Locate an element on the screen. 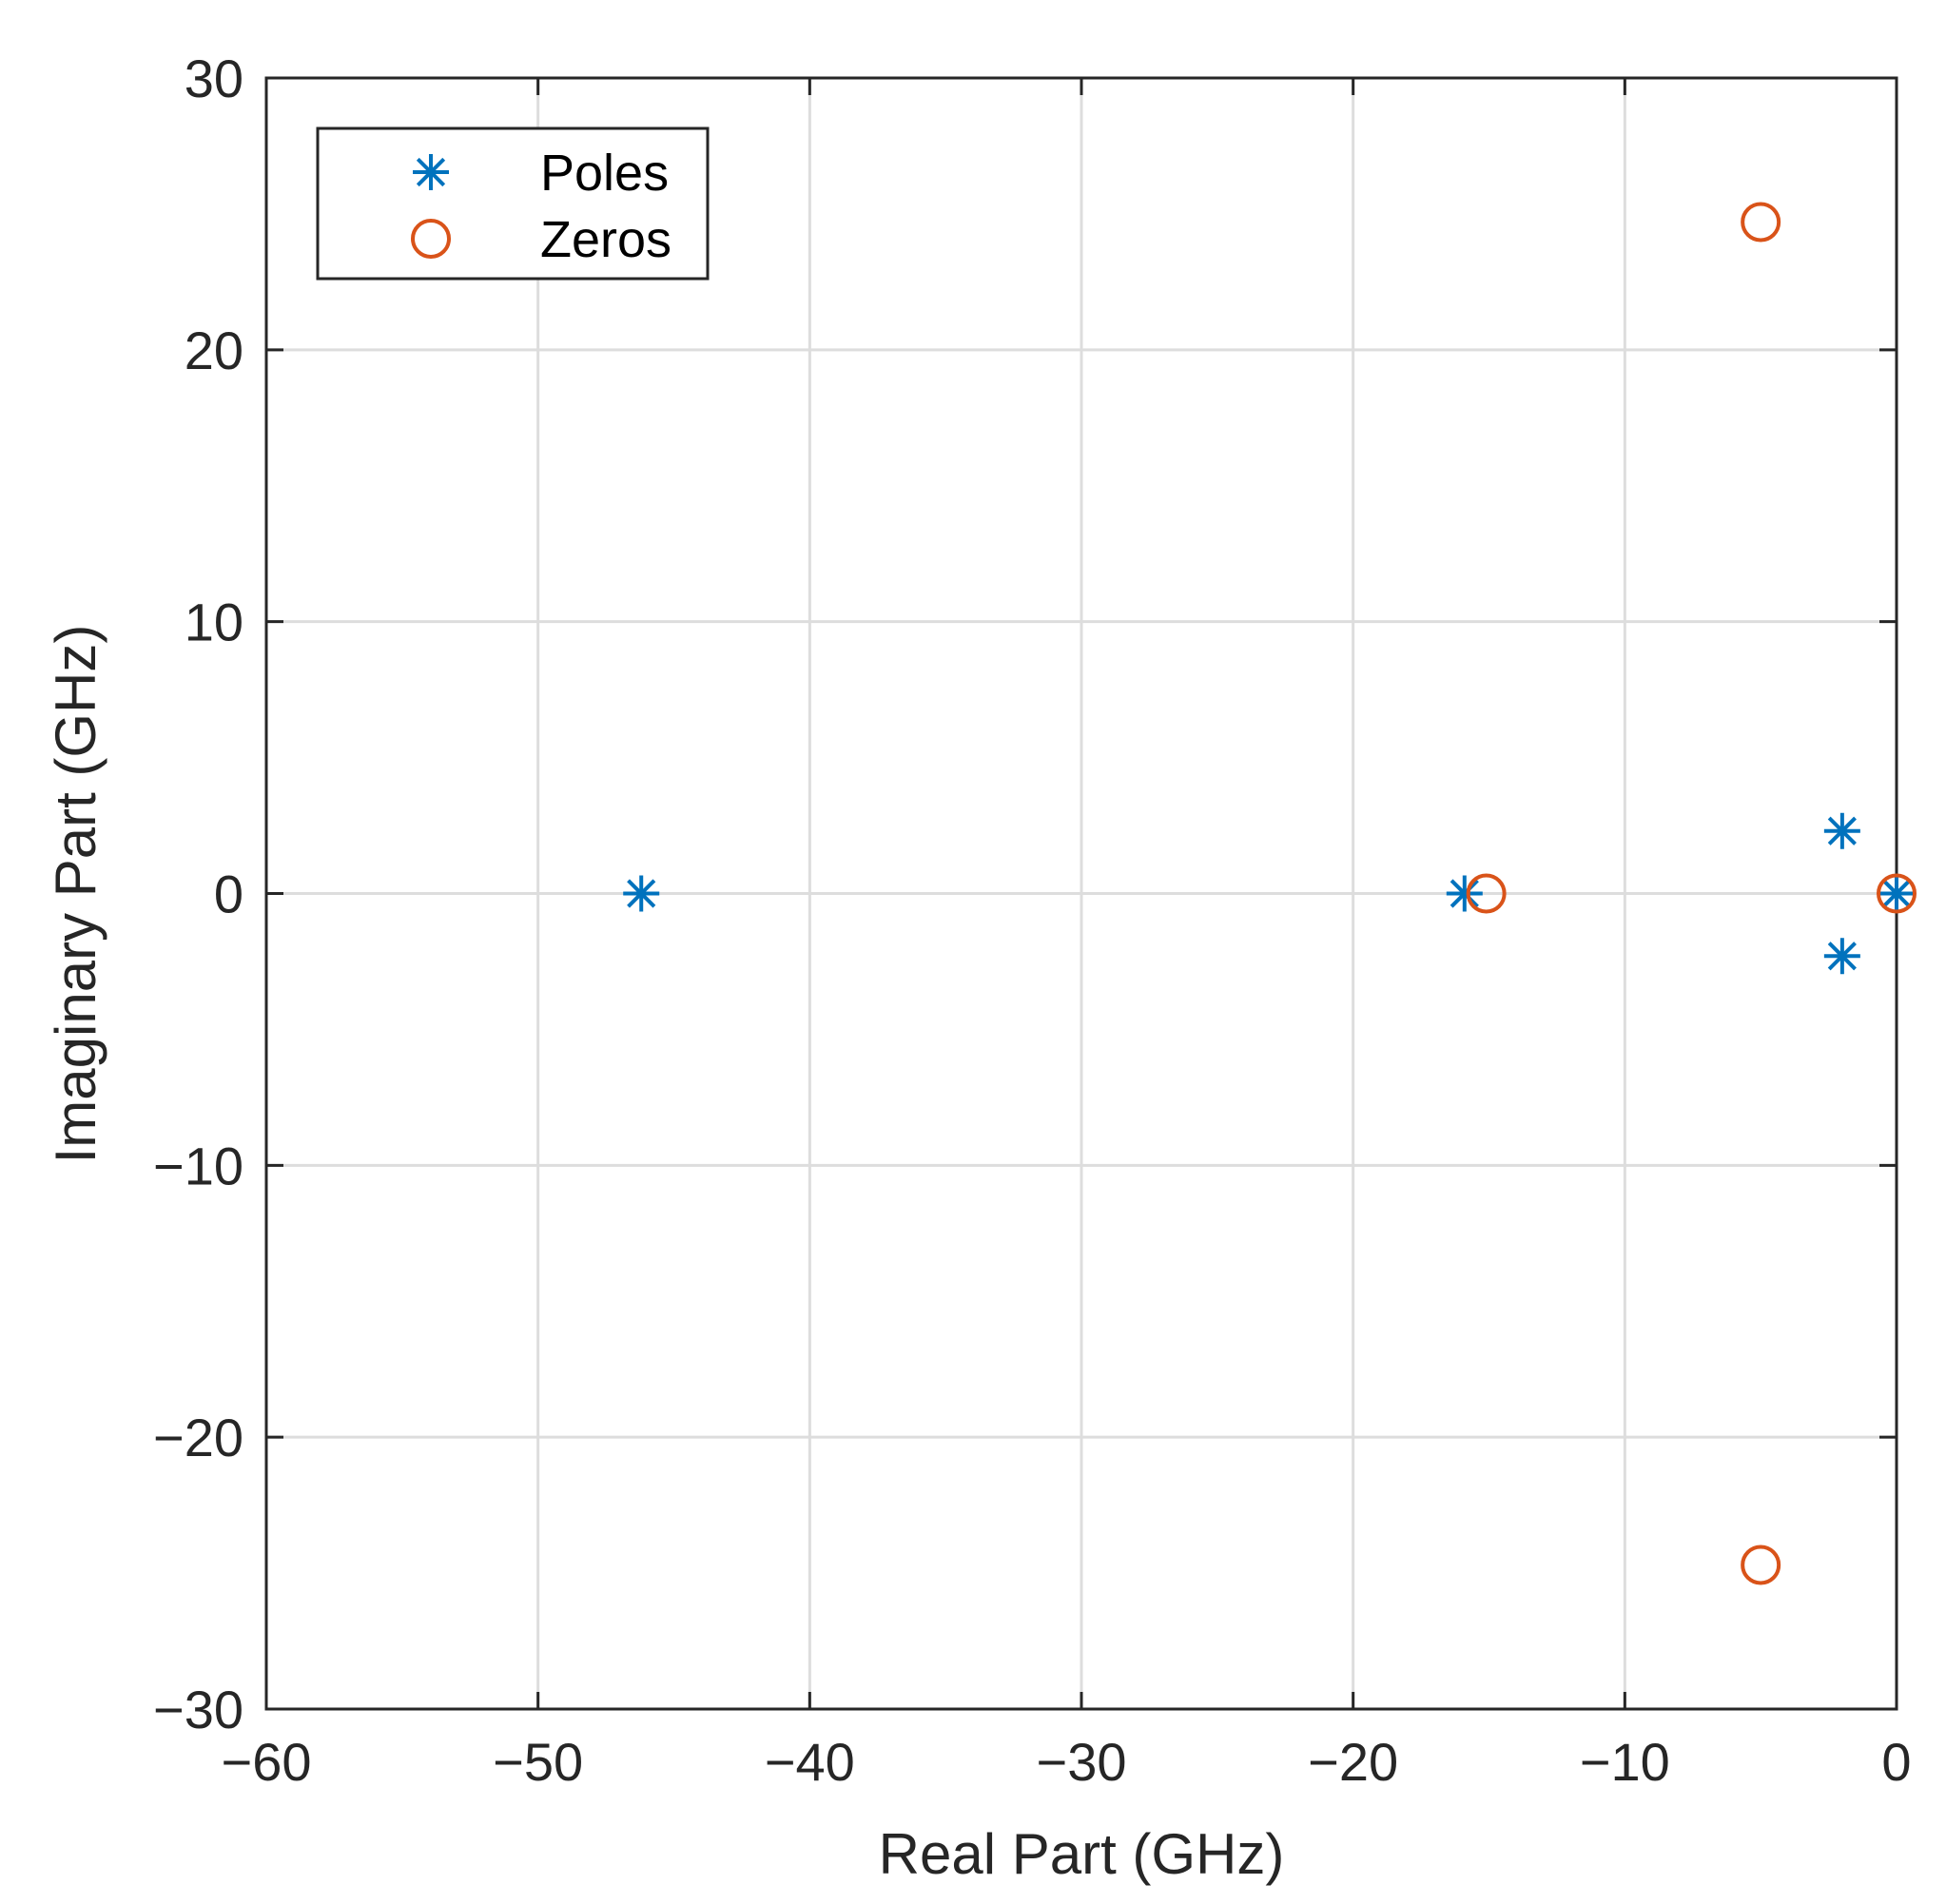  legend-label-poles: Poles is located at coordinates (604, 173).